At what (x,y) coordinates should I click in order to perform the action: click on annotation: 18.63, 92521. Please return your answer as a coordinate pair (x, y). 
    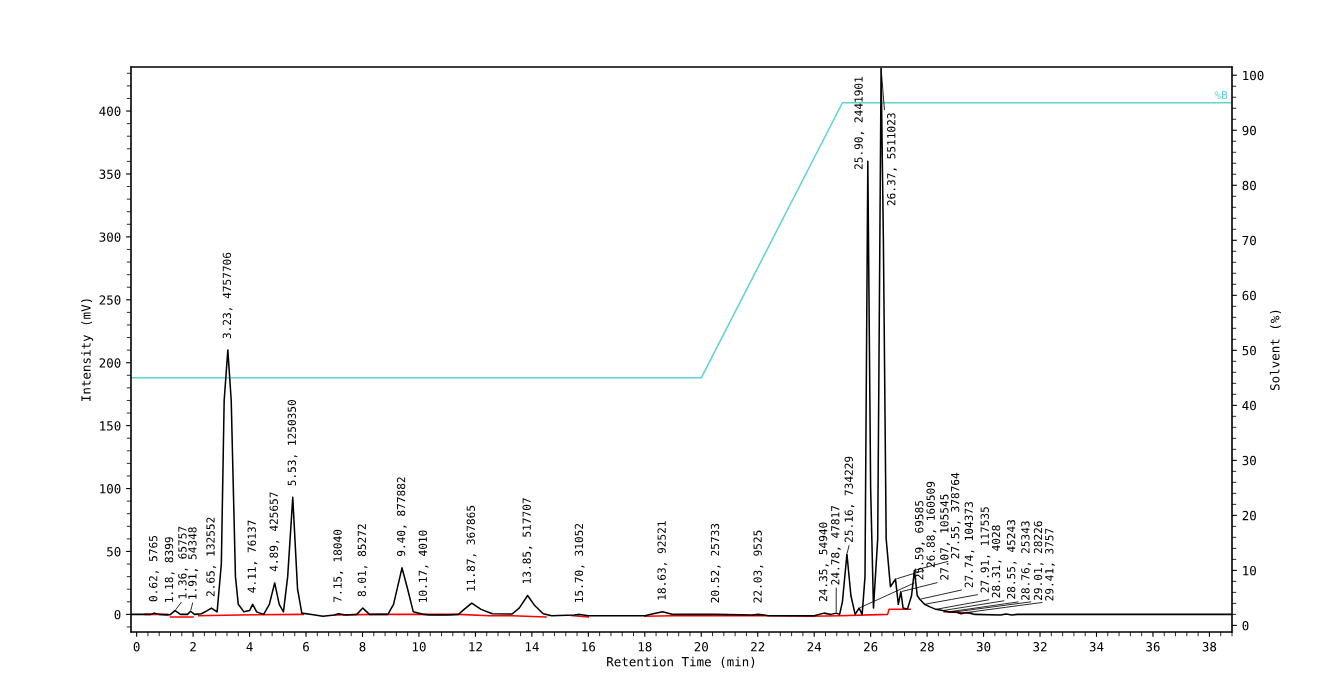
    Looking at the image, I should click on (662, 560).